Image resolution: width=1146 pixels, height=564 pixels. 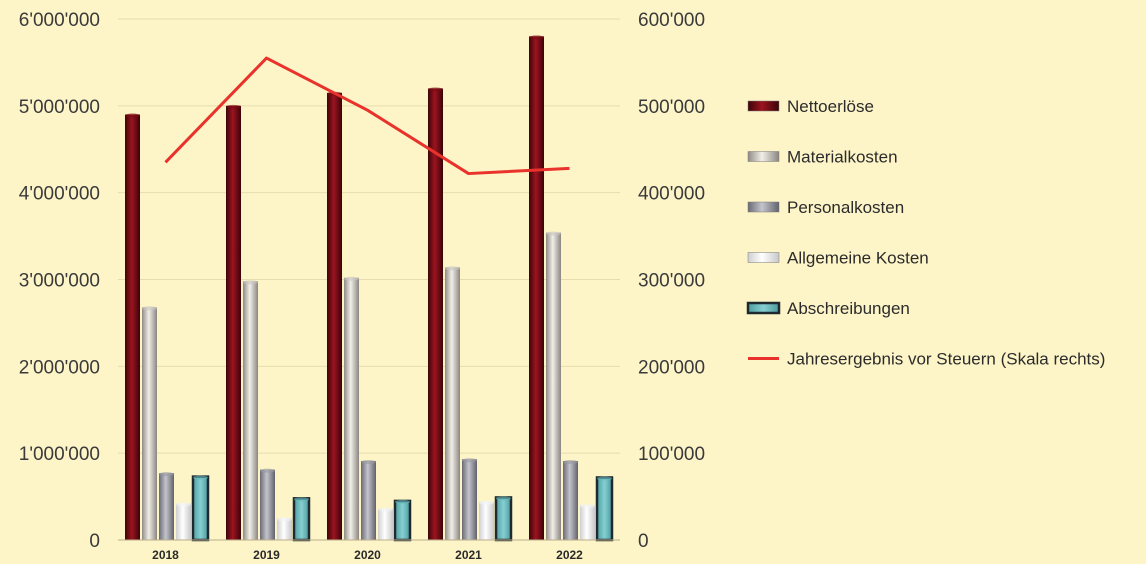 What do you see at coordinates (503, 519) in the screenshot?
I see `bar-abschreibungen-2021` at bounding box center [503, 519].